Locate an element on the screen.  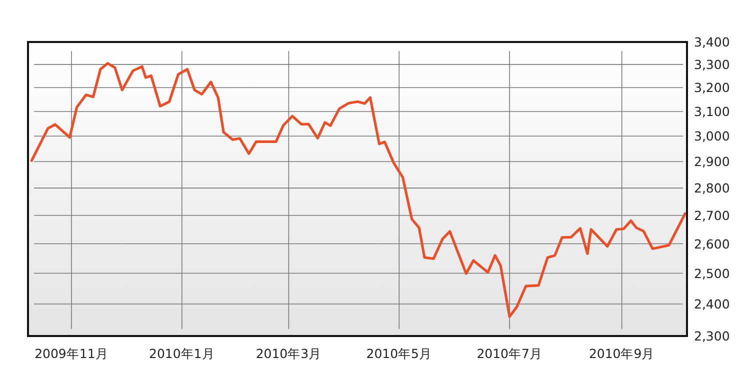
x-tick-label: 2009年11月 is located at coordinates (71, 353).